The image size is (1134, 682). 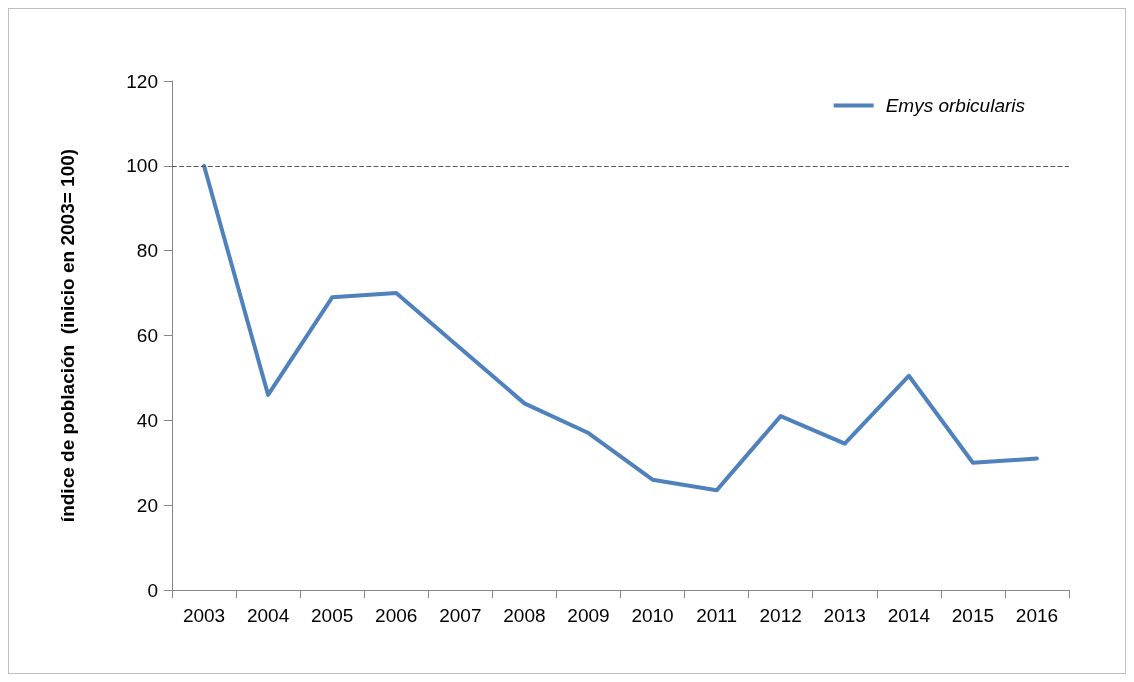 I want to click on x-tick-label: 2009, so click(x=588, y=615).